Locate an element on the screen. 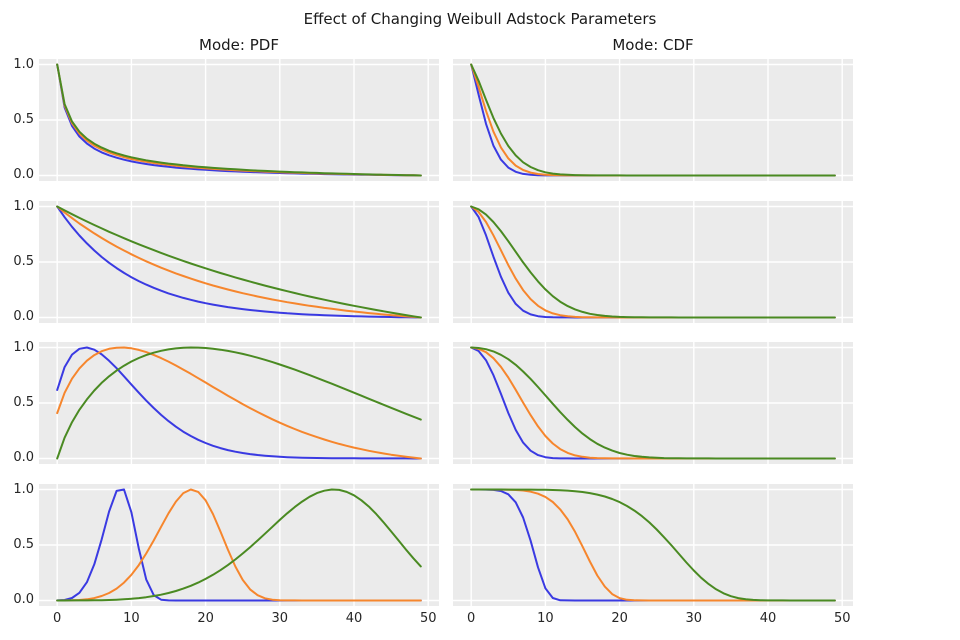 The height and width of the screenshot is (640, 960). curve-pdf-shape-1-scale=40 is located at coordinates (239, 262).